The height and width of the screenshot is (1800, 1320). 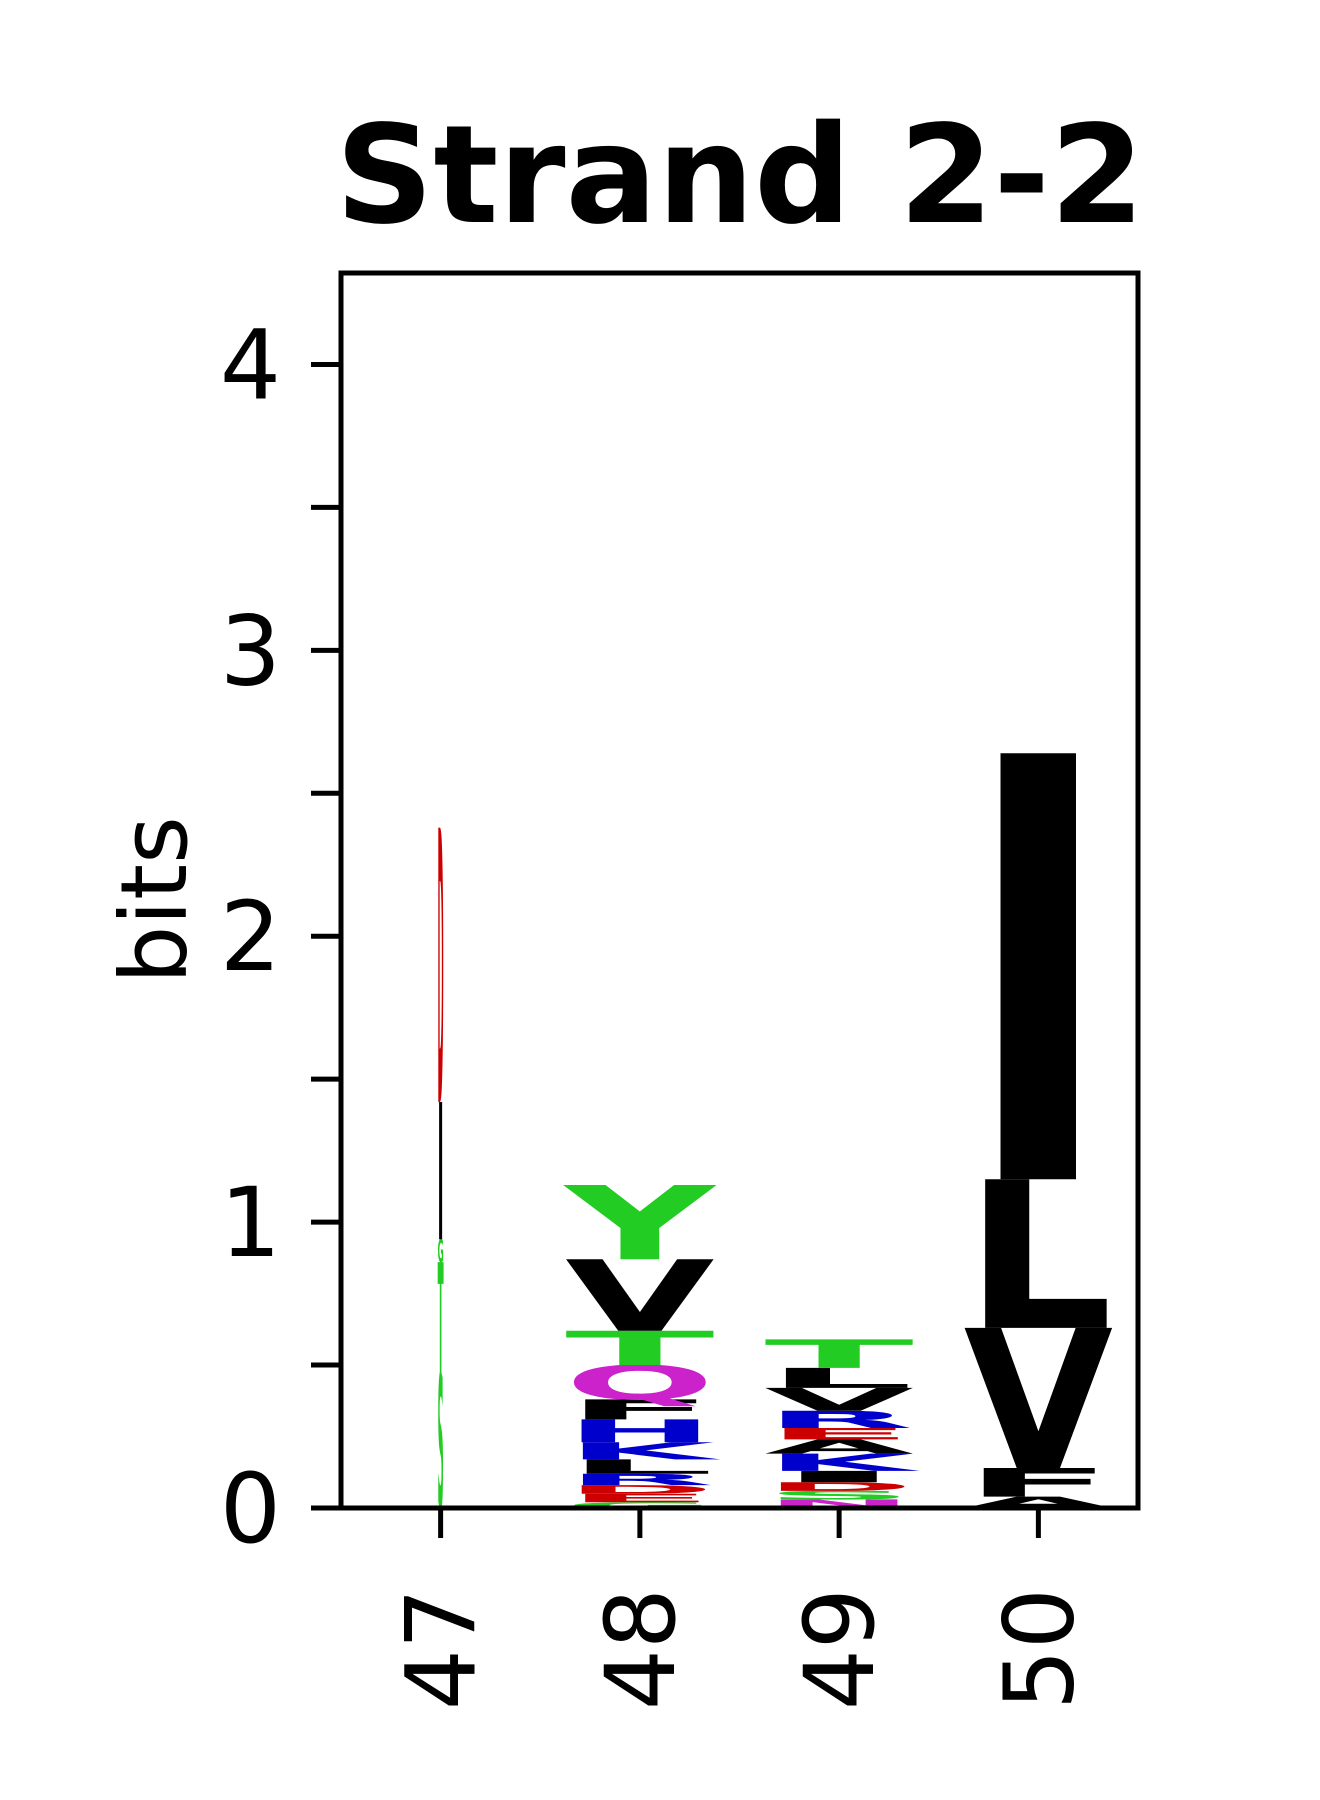 What do you see at coordinates (250, 651) in the screenshot?
I see `y-tick-label: 3` at bounding box center [250, 651].